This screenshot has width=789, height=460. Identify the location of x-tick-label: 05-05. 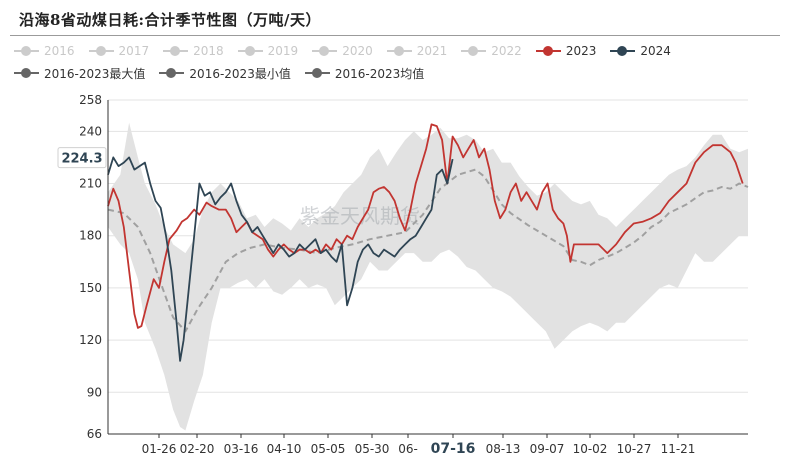
(328, 449).